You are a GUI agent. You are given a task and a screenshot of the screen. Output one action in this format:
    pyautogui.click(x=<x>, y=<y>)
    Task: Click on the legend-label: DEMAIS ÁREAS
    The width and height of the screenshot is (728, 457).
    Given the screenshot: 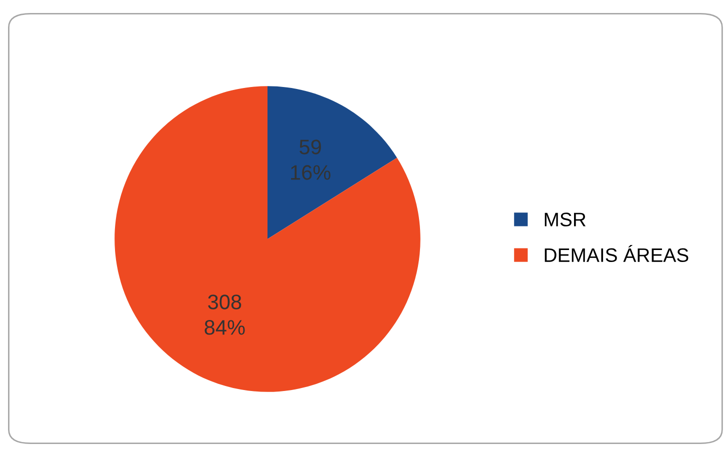 What is the action you would take?
    pyautogui.click(x=616, y=253)
    